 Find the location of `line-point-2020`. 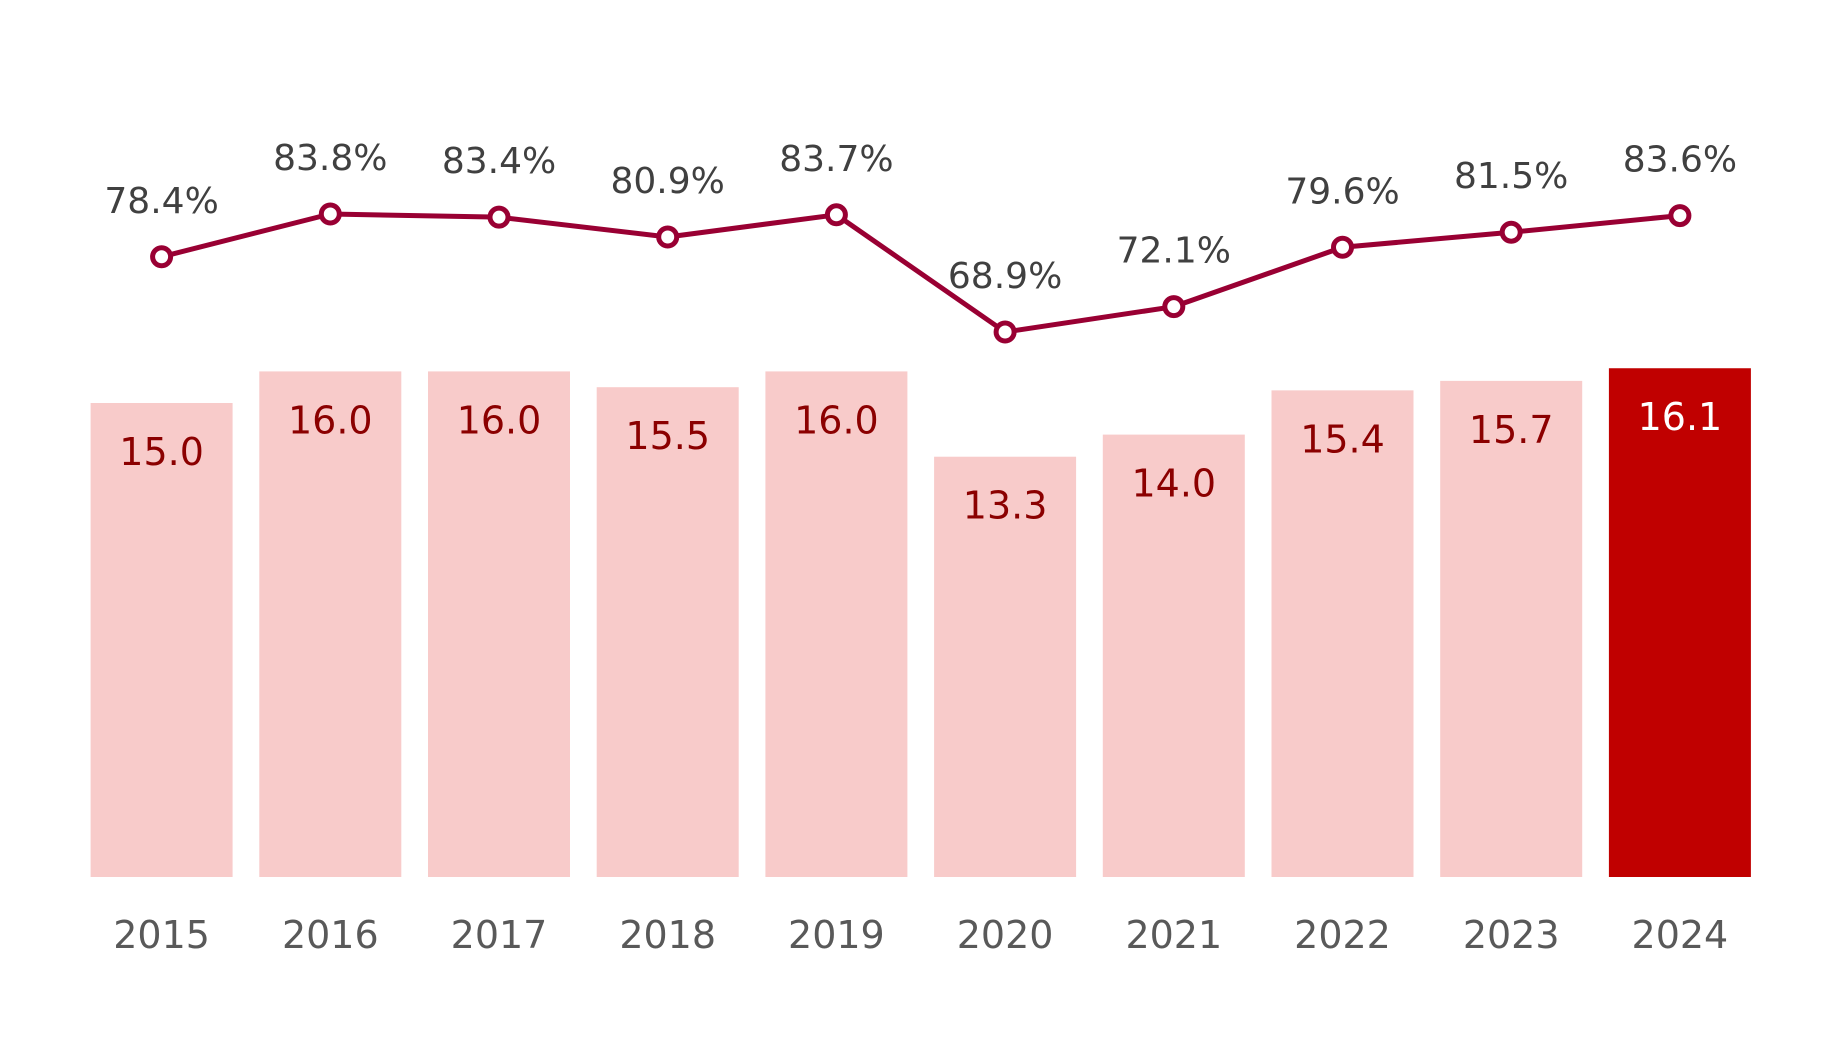

line-point-2020 is located at coordinates (1005, 332).